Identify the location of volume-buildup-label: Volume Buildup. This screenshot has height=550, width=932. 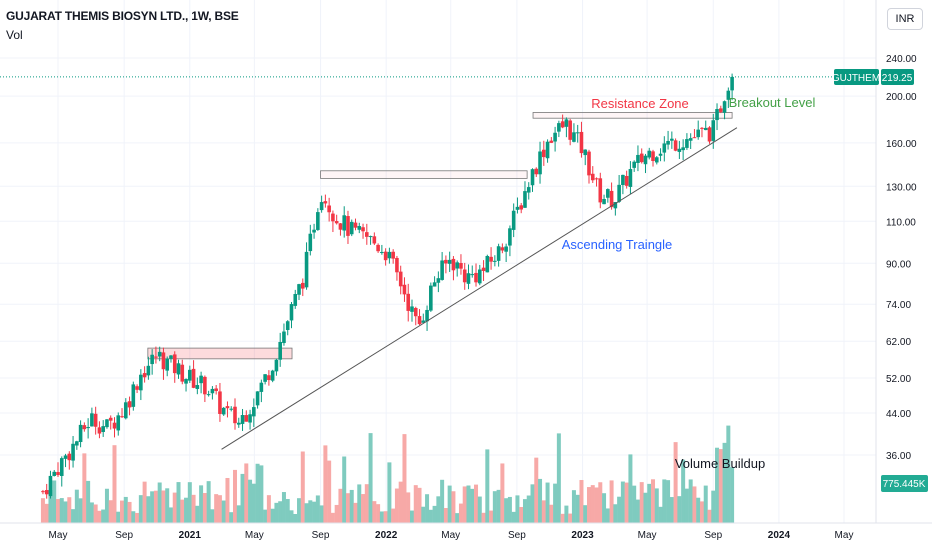
(720, 463).